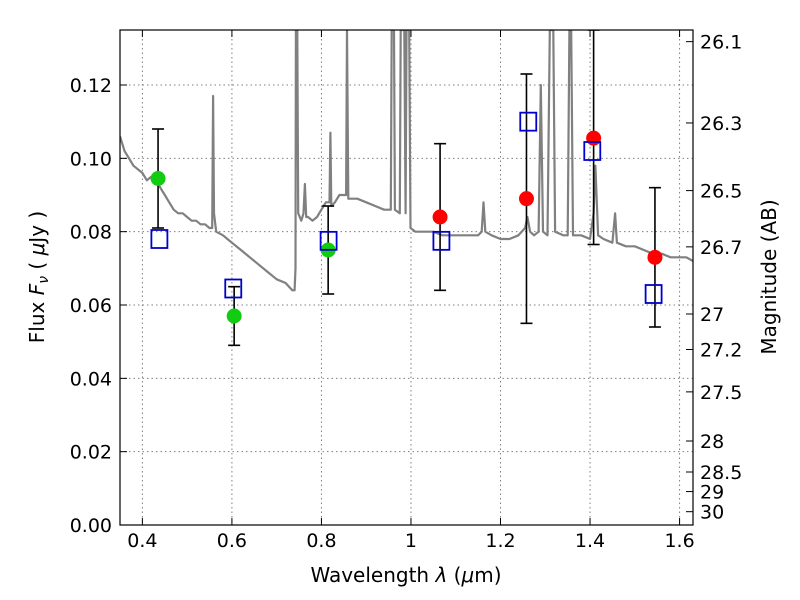 This screenshot has width=800, height=600. What do you see at coordinates (721, 43) in the screenshot?
I see `y2-tick-label: 26.1` at bounding box center [721, 43].